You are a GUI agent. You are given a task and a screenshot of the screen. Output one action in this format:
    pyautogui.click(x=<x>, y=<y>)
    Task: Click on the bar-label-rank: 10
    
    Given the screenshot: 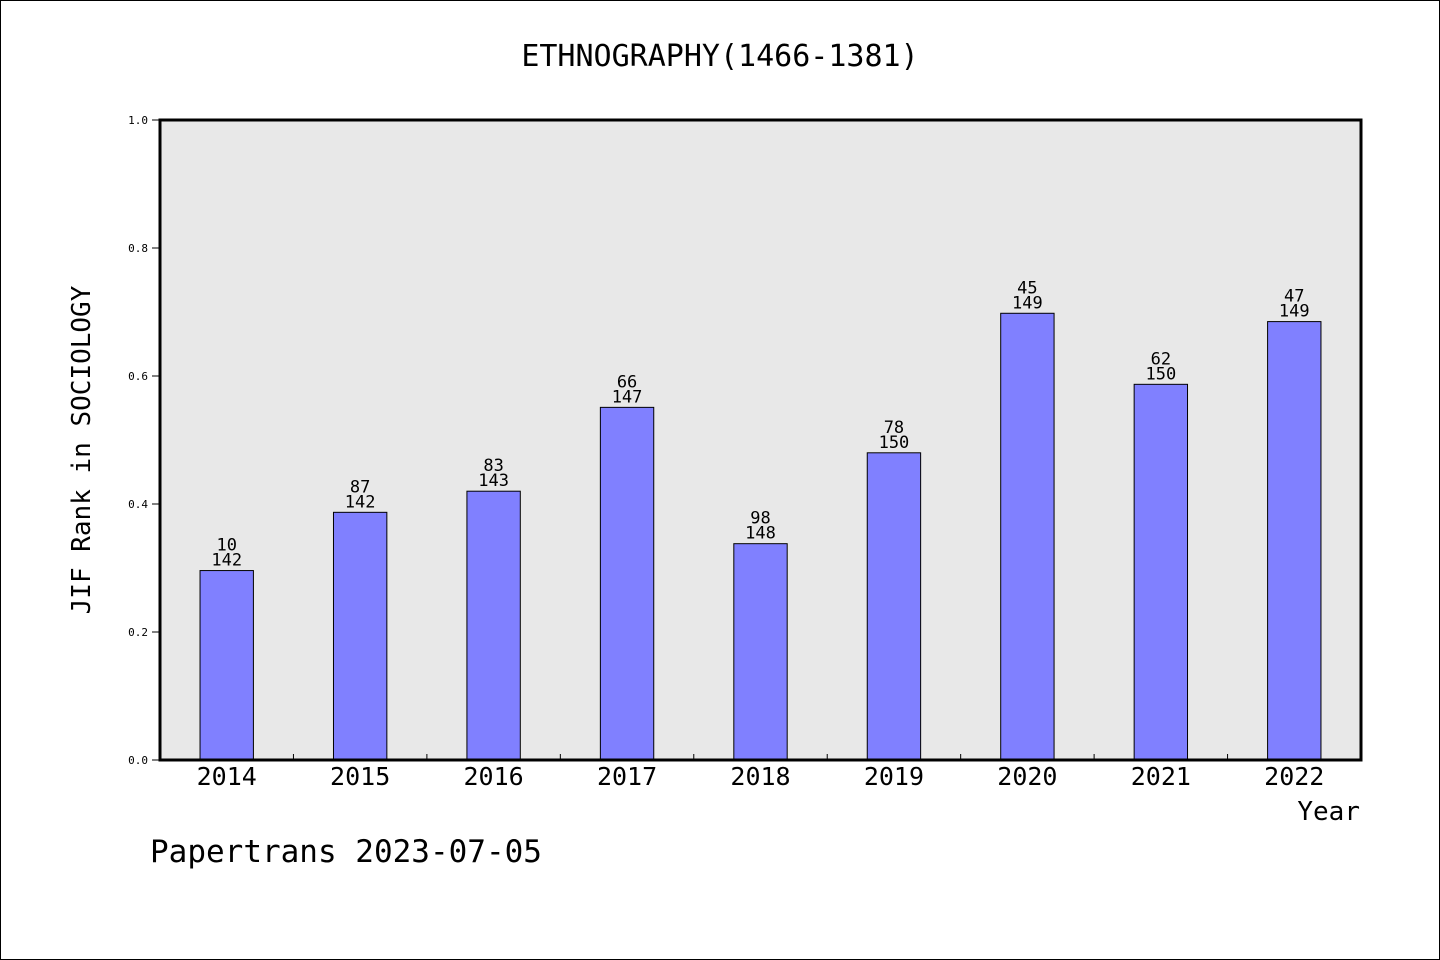 What is the action you would take?
    pyautogui.click(x=226, y=546)
    